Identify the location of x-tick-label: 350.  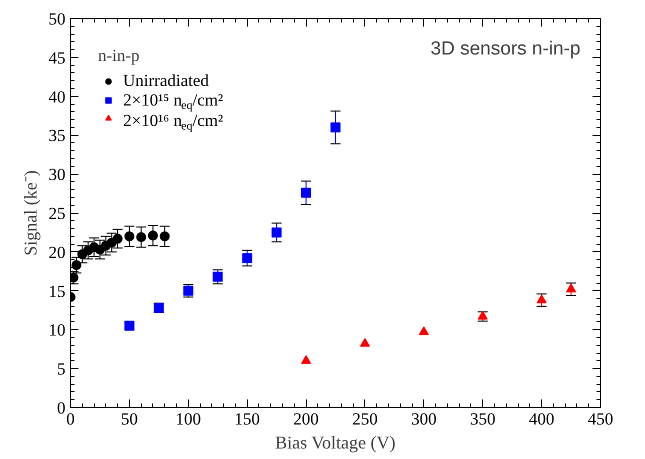
(483, 419).